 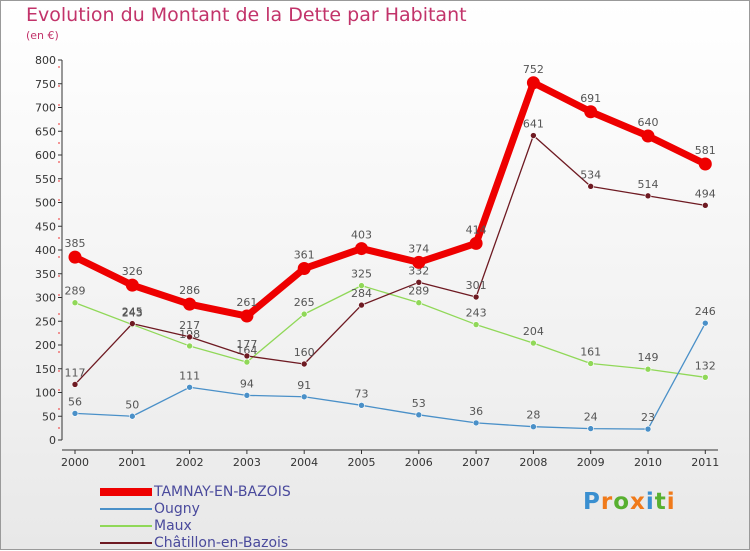 What do you see at coordinates (221, 542) in the screenshot?
I see `legend-label-chatillon: Châtillon-en-Bazois` at bounding box center [221, 542].